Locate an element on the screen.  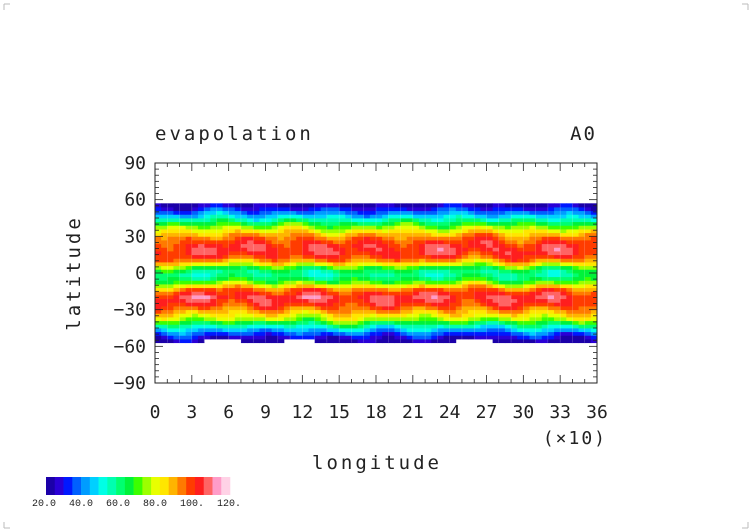
x-axis-label: longitude is located at coordinates (377, 463).